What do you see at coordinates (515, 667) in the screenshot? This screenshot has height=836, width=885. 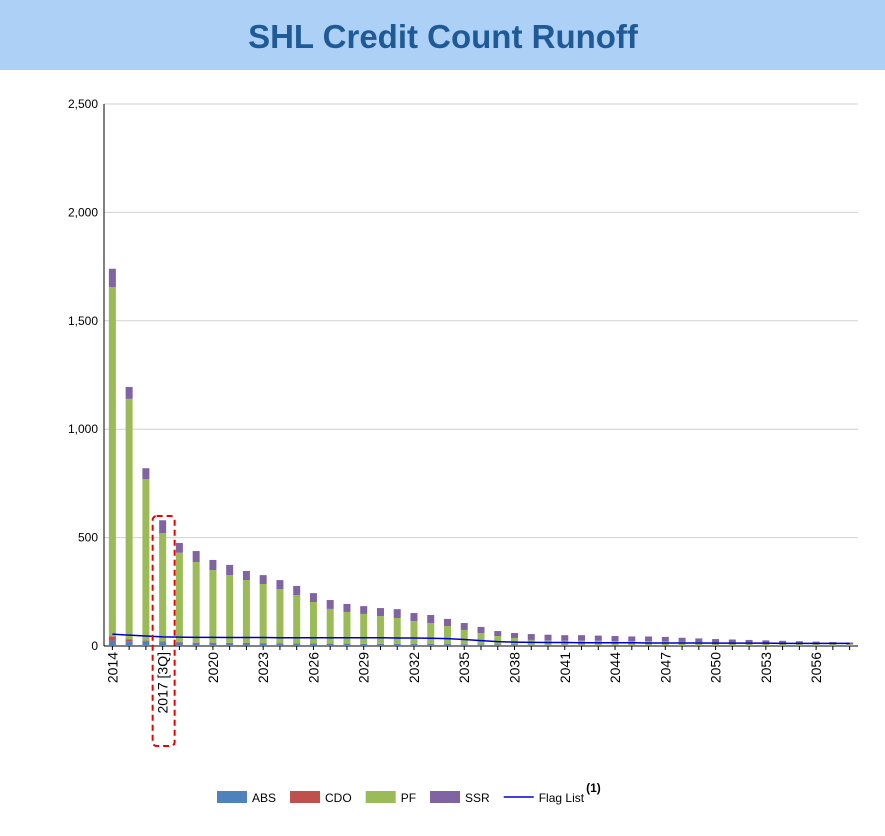 I see `x-tick-label: 2038` at bounding box center [515, 667].